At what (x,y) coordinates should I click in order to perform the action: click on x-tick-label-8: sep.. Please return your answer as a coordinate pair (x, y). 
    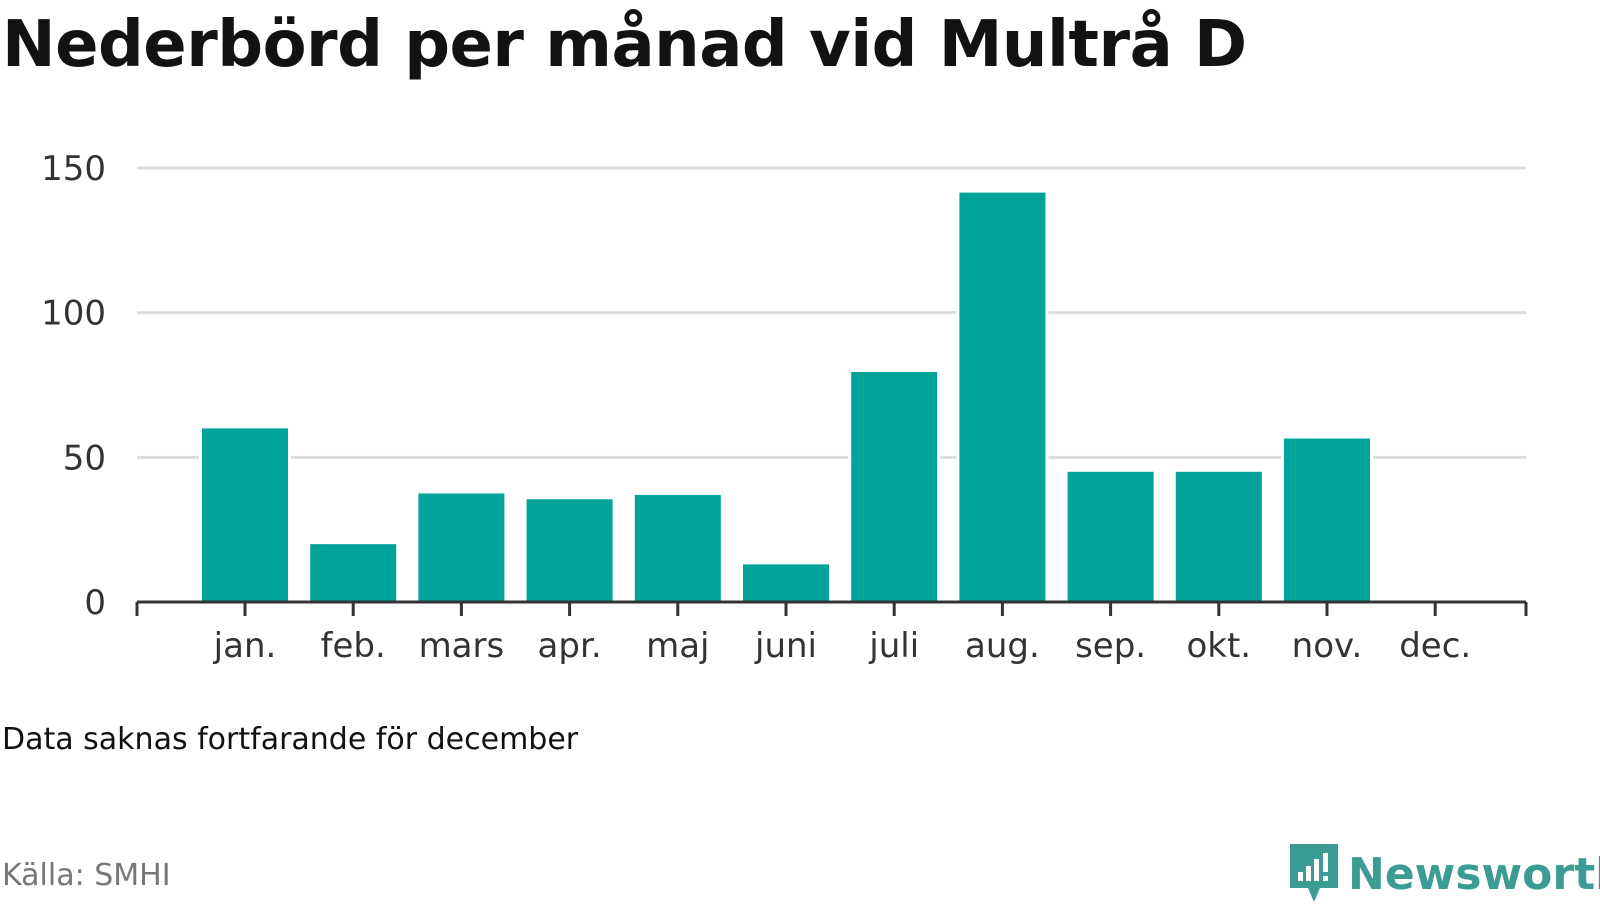
    Looking at the image, I should click on (1110, 646).